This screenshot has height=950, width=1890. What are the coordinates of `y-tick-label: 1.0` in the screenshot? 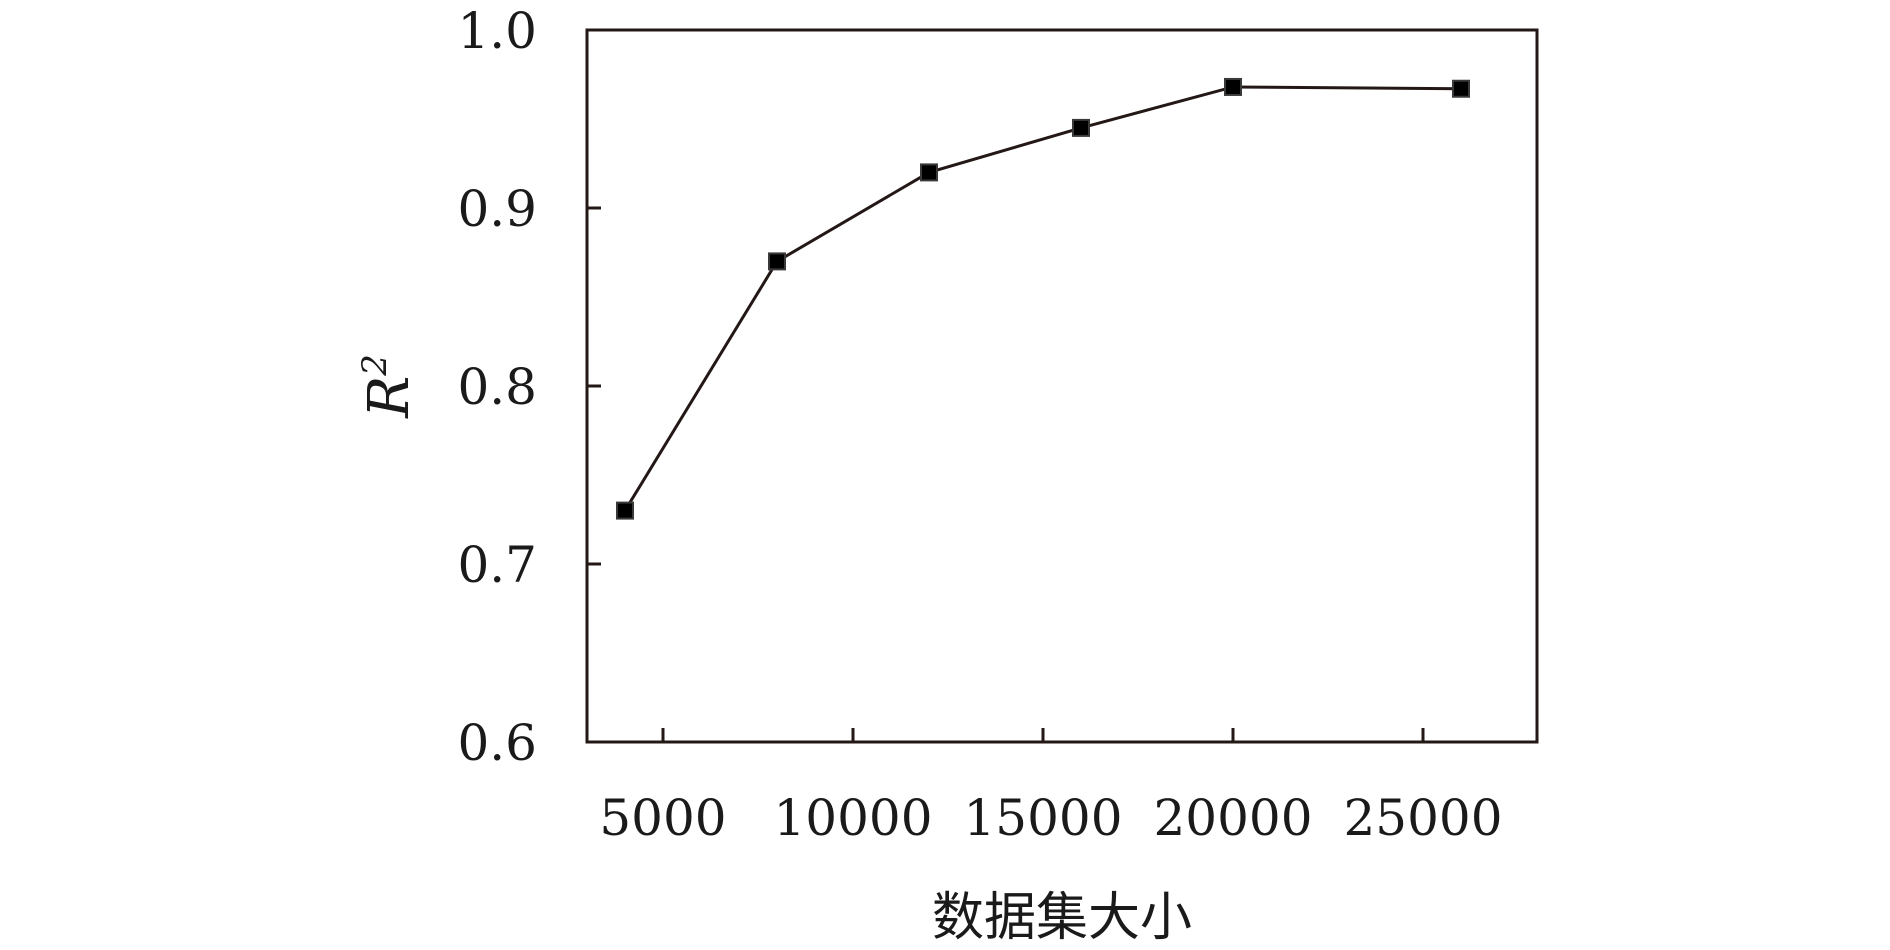 It's located at (497, 31).